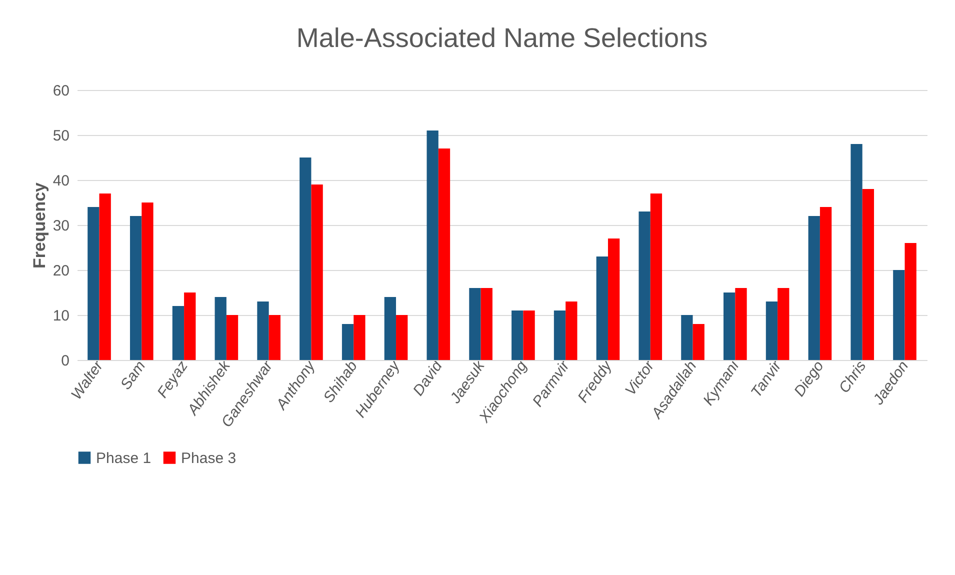  Describe the element at coordinates (65, 361) in the screenshot. I see `y-tick-label: 0` at that location.